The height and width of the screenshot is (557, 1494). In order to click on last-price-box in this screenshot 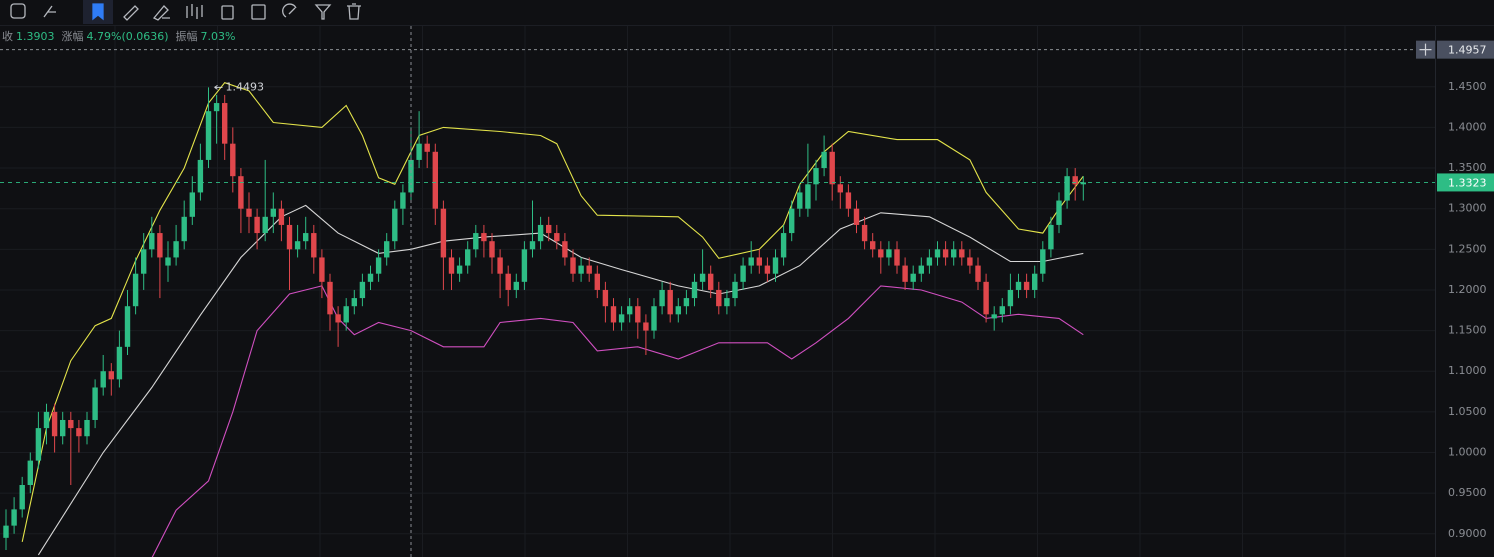, I will do `click(1465, 182)`.